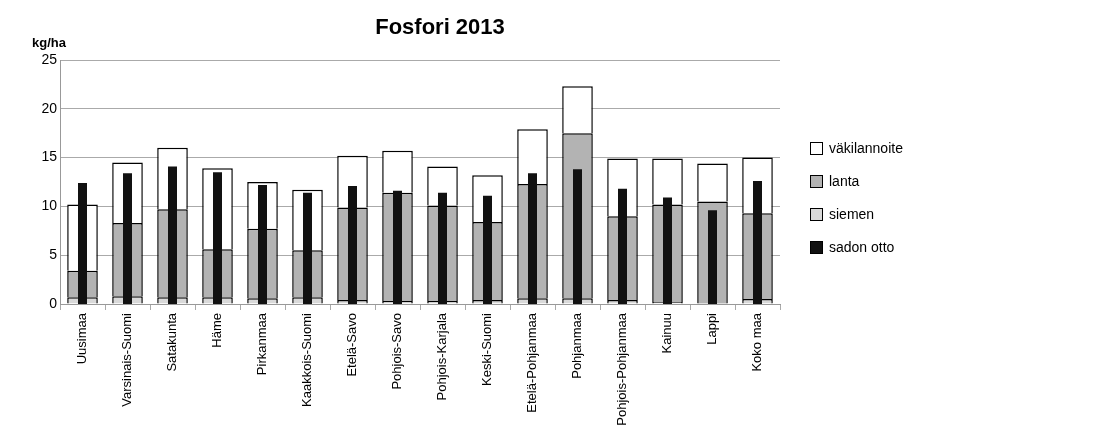 This screenshot has width=1093, height=441. Describe the element at coordinates (442, 356) in the screenshot. I see `x-tick-label: Pohjois-Karjala` at that location.